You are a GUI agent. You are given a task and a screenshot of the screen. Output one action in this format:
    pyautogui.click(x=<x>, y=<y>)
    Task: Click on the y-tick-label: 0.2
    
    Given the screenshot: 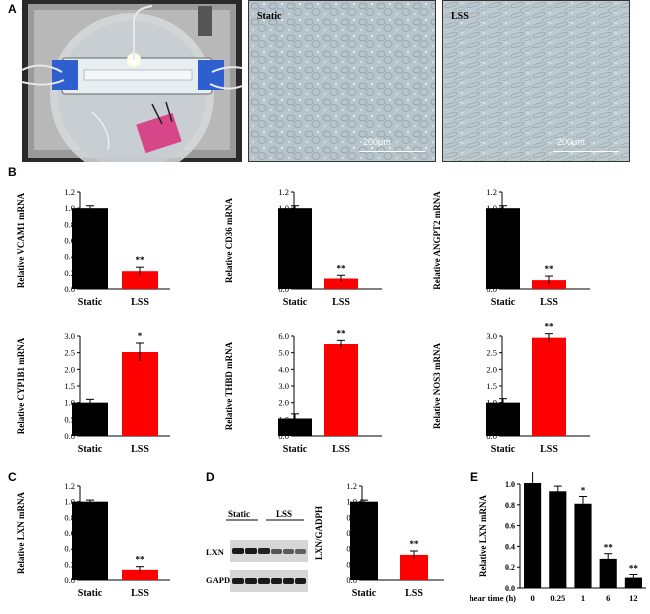 What is the action you would take?
    pyautogui.click(x=69, y=273)
    